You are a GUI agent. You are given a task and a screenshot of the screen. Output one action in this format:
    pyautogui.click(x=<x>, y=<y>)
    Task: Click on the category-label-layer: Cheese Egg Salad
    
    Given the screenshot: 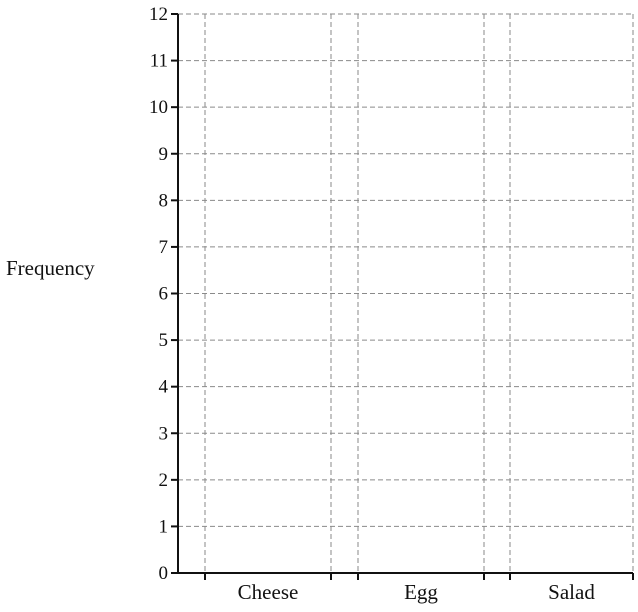 What is the action you would take?
    pyautogui.click(x=417, y=592)
    